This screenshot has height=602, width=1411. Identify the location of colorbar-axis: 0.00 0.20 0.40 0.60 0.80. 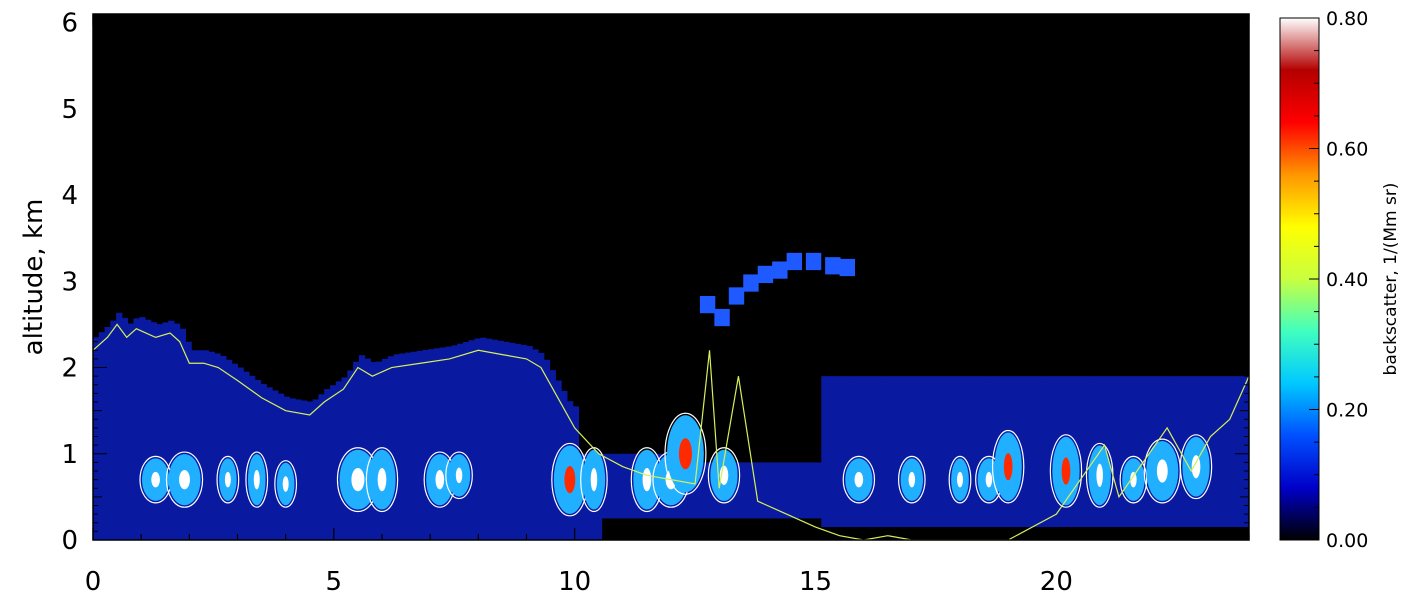
(1338, 280).